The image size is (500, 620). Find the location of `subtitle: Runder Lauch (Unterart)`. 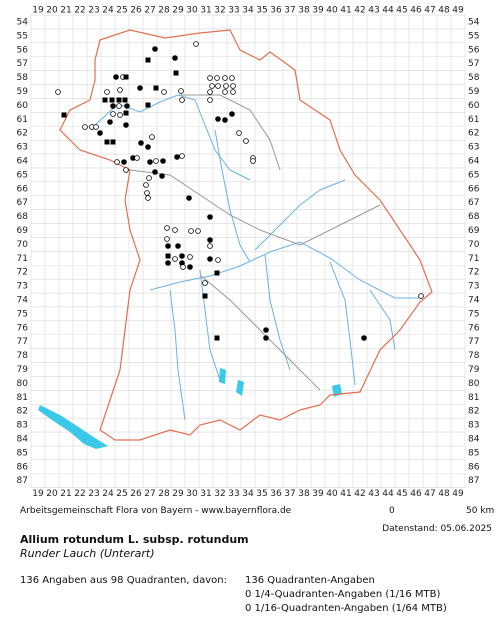

subtitle: Runder Lauch (Unterart) is located at coordinates (87, 553).